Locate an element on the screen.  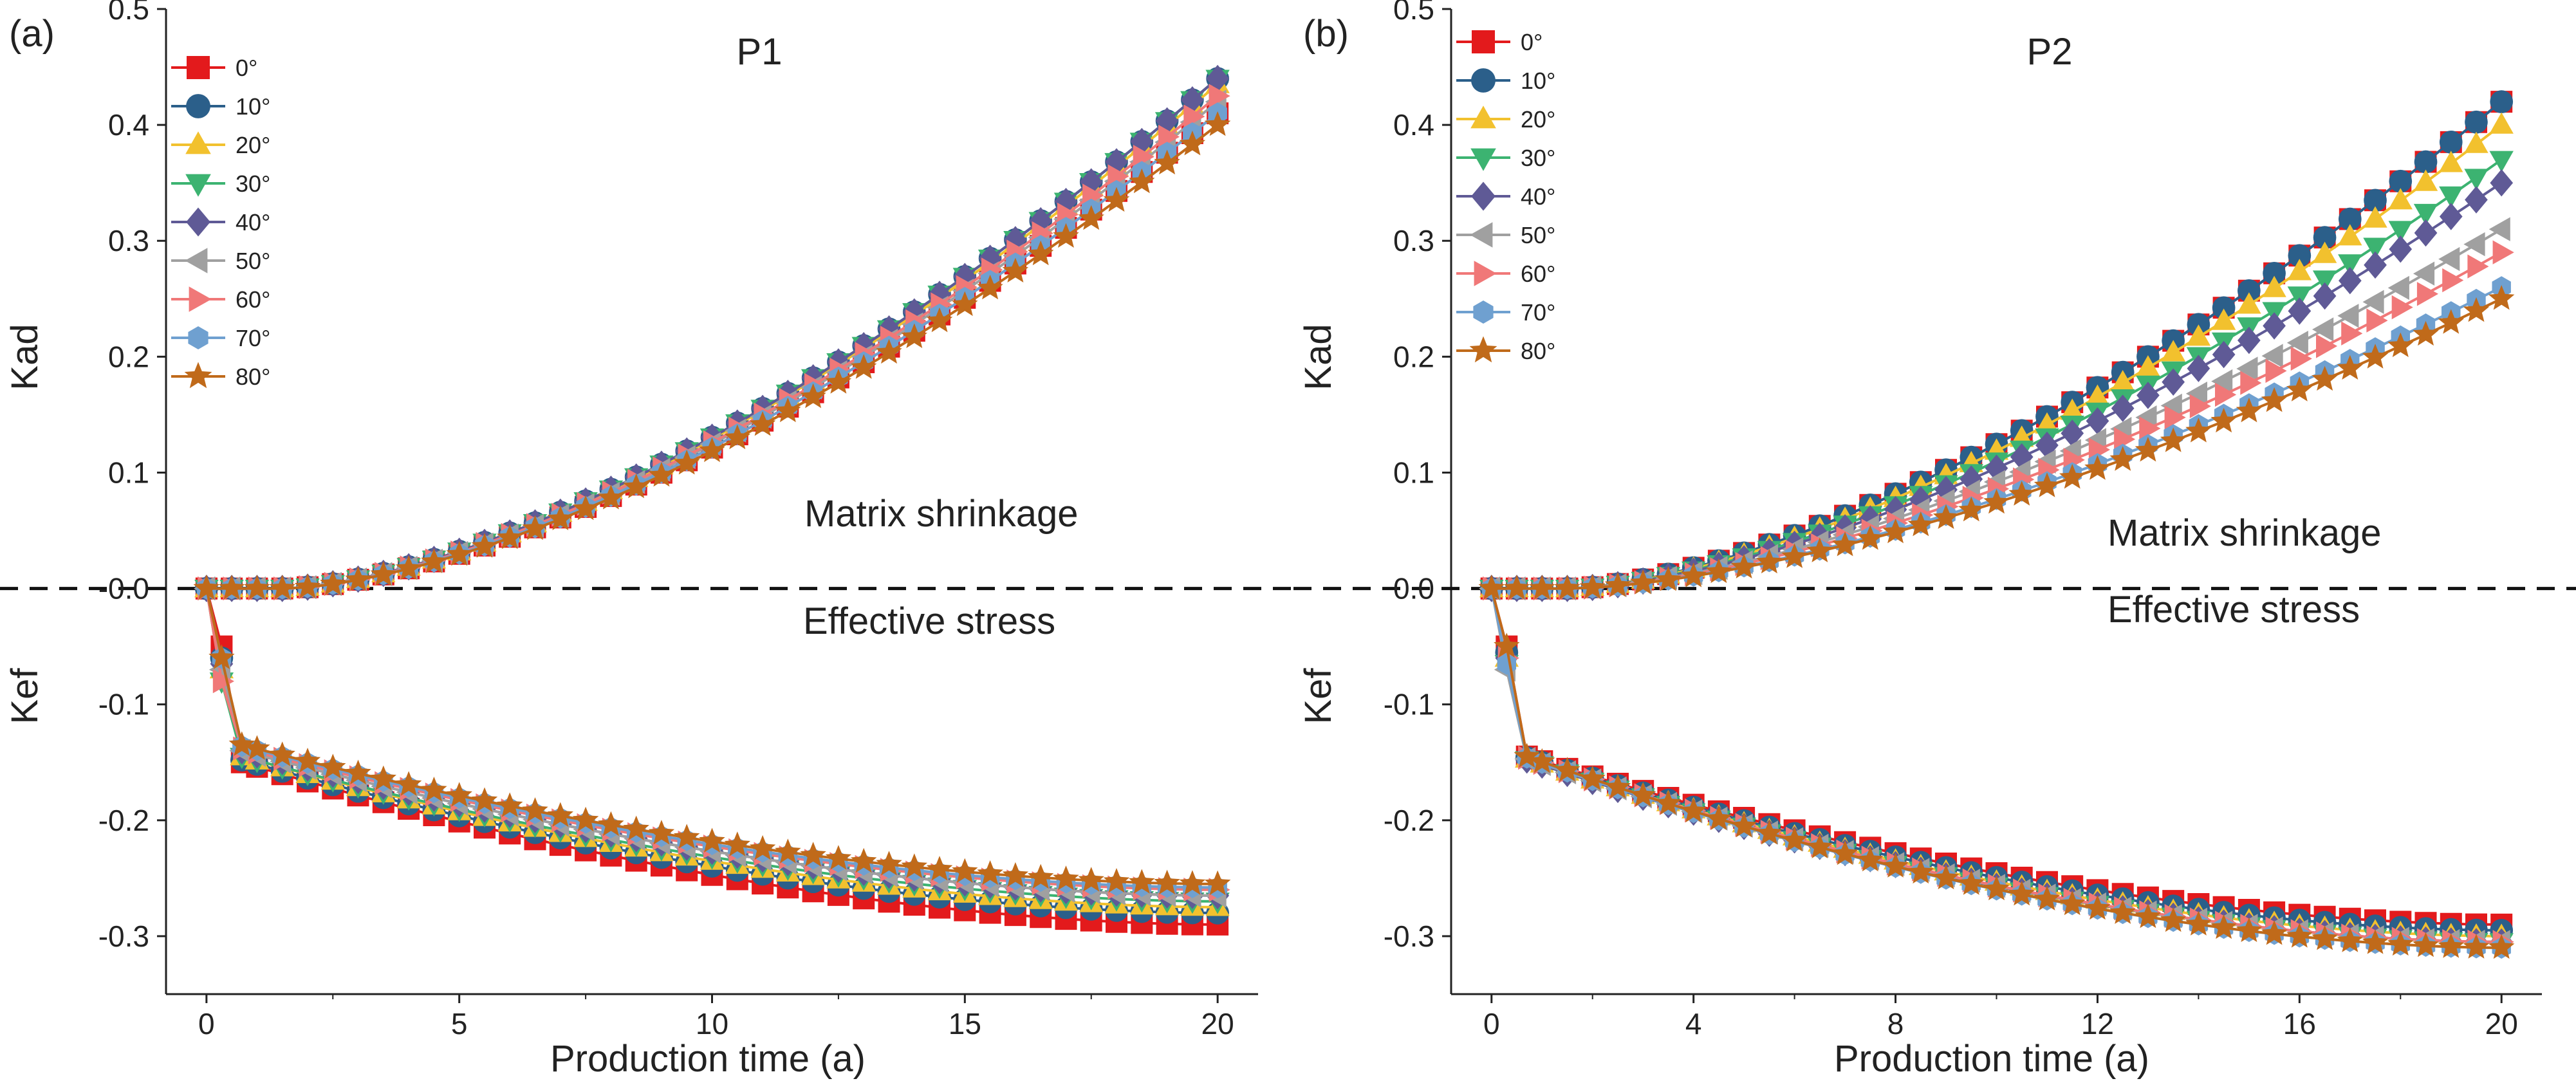
legend: 0° 10° 20° 30° 40° 50° 60° 70° 80° is located at coordinates (1505, 196).